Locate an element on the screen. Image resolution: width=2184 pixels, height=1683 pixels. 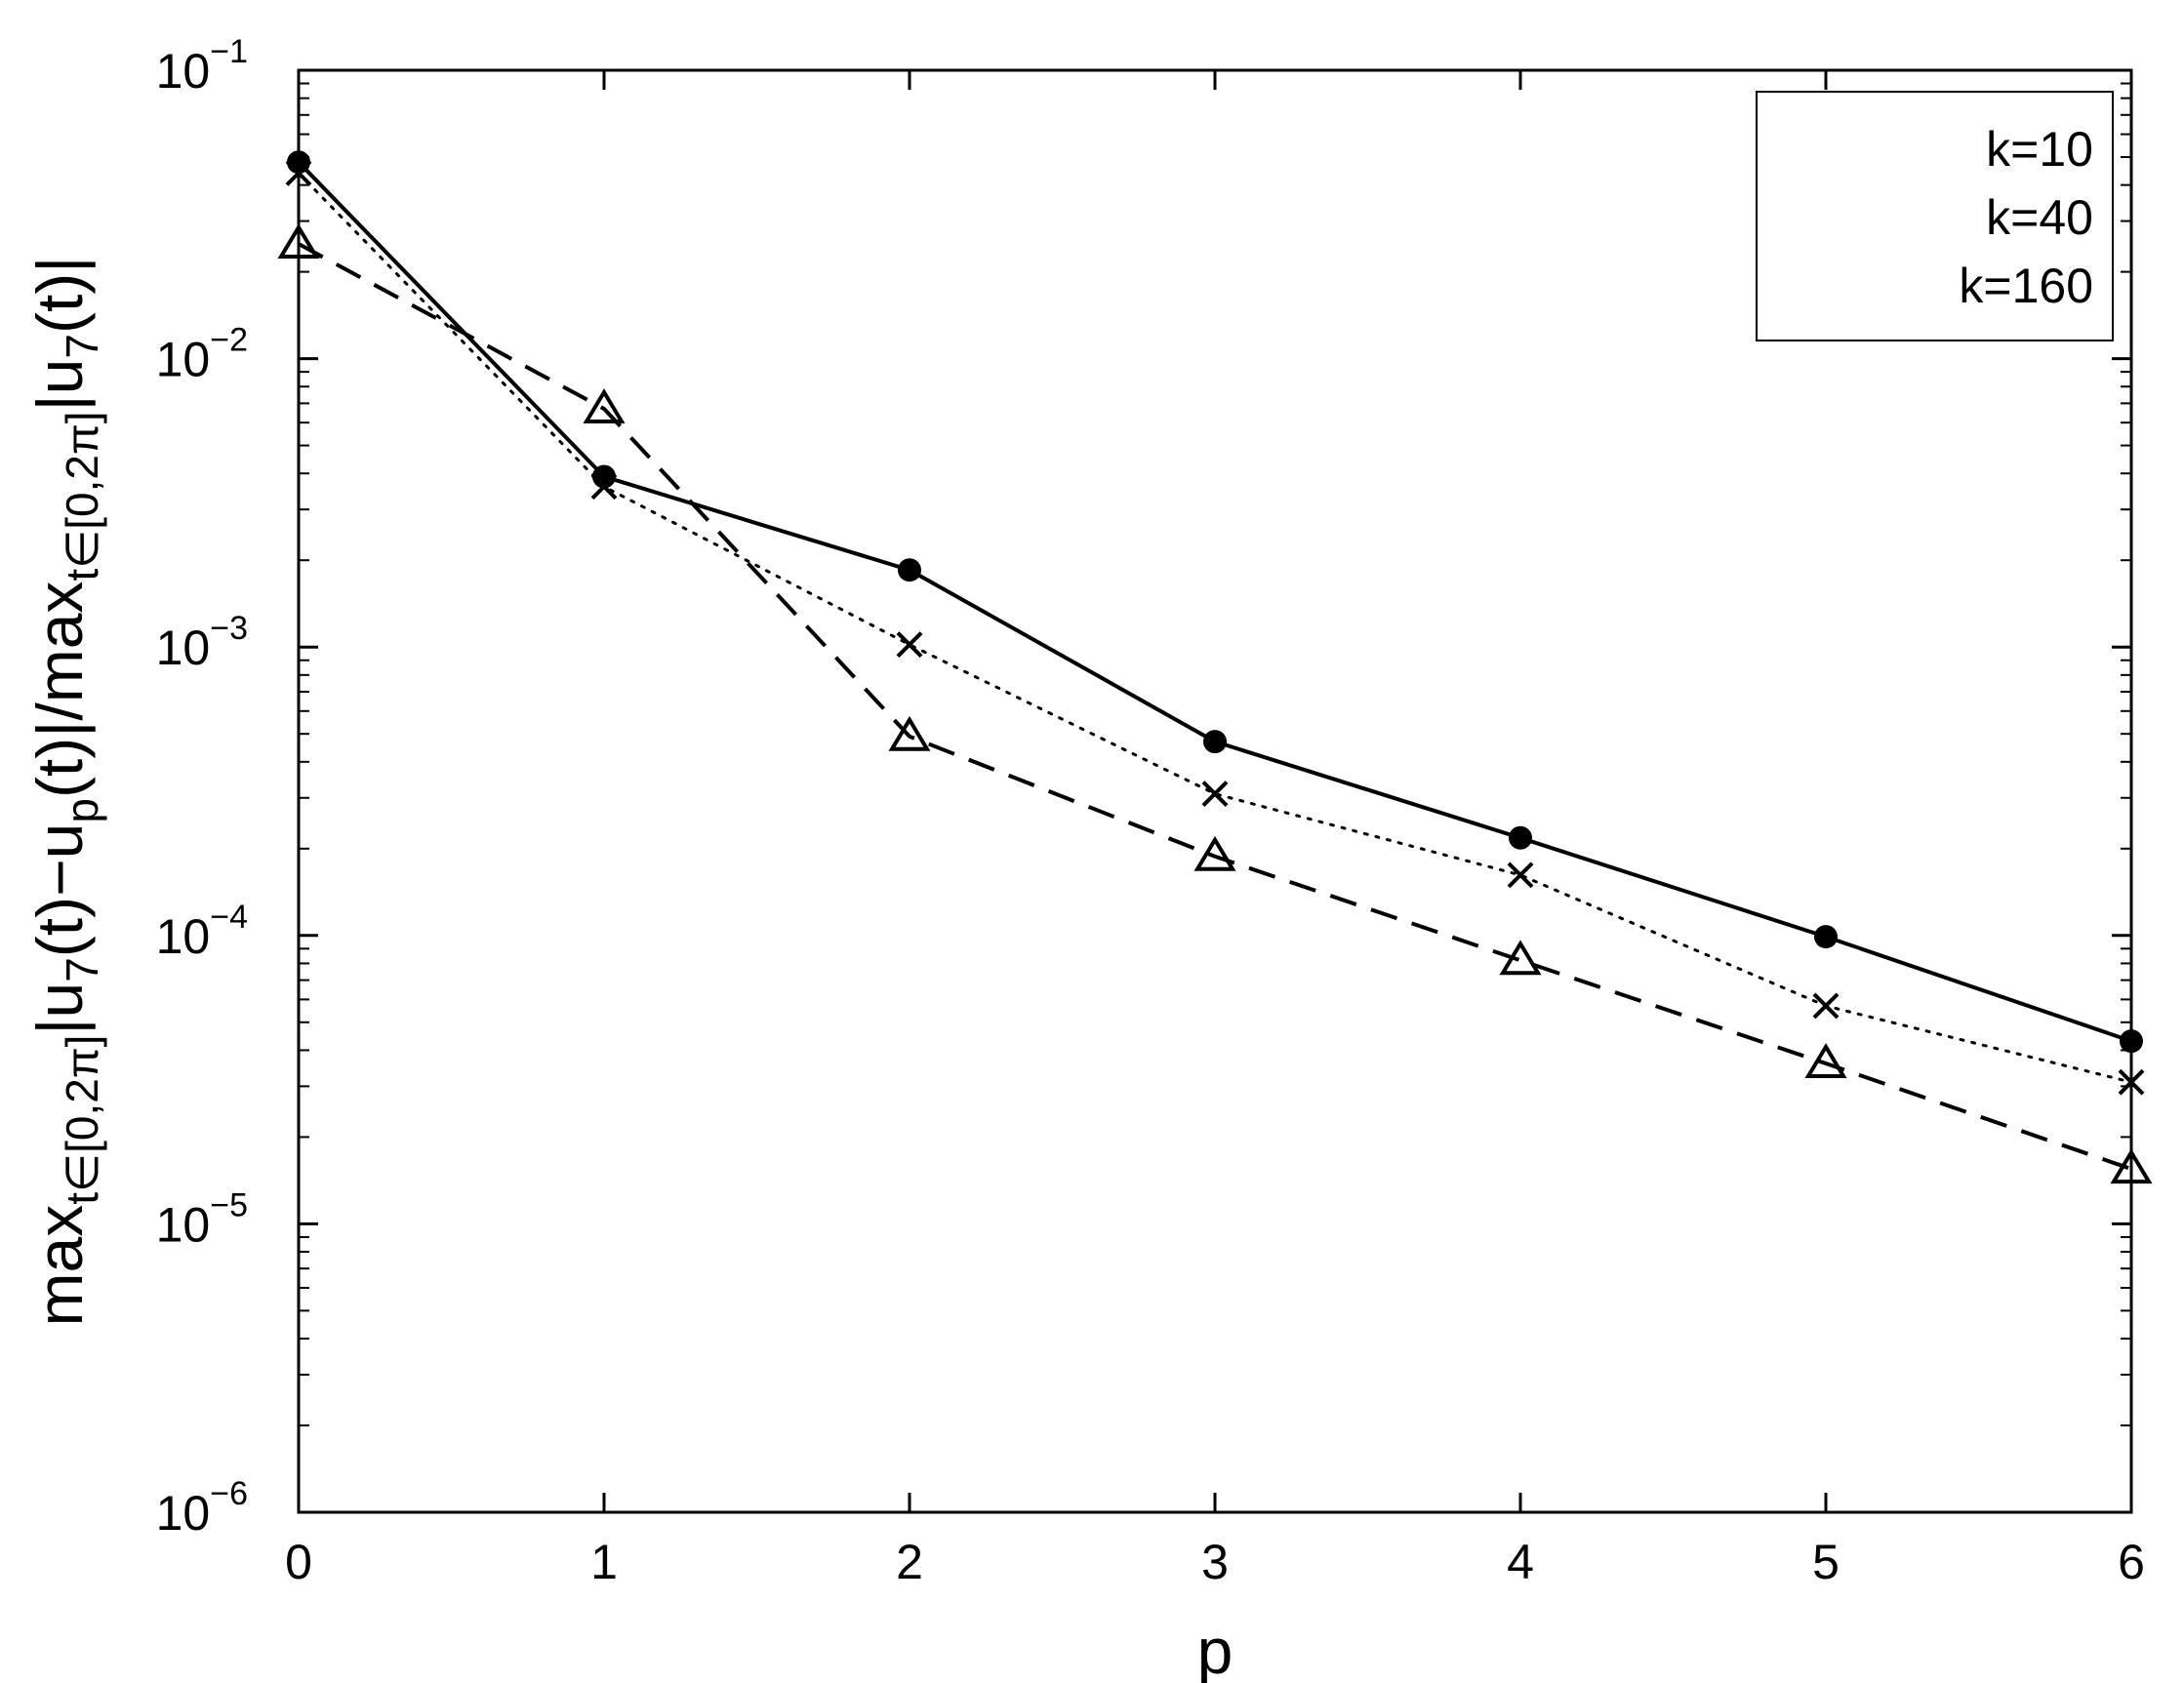
x-tick-labels: 0 1 2 3 4 5 6 is located at coordinates (1215, 1562).